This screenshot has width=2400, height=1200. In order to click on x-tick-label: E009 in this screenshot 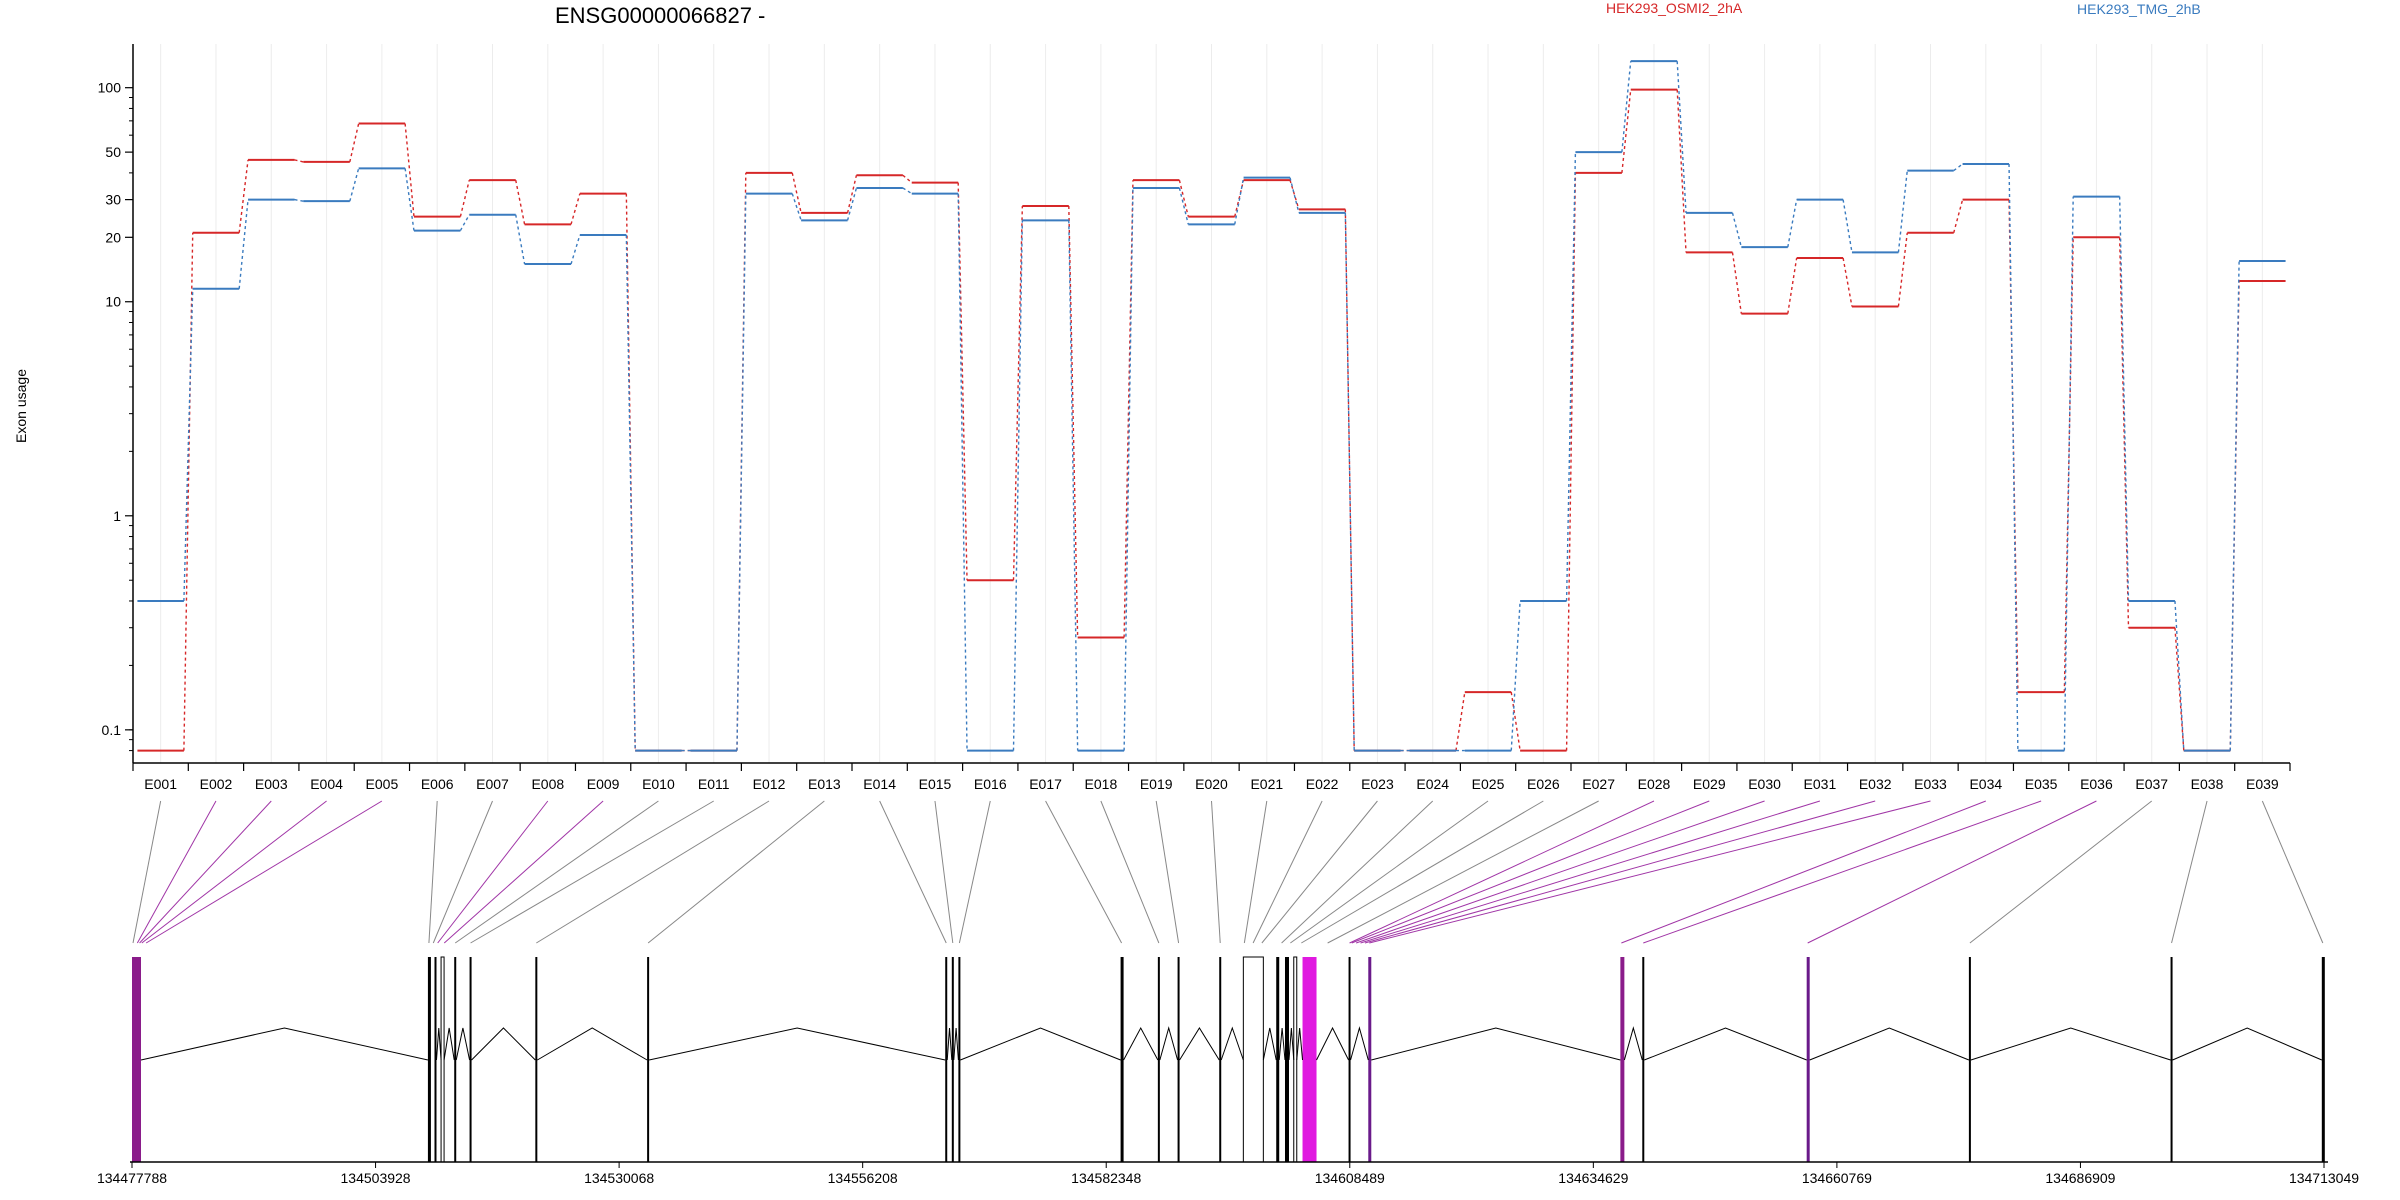, I will do `click(603, 784)`.